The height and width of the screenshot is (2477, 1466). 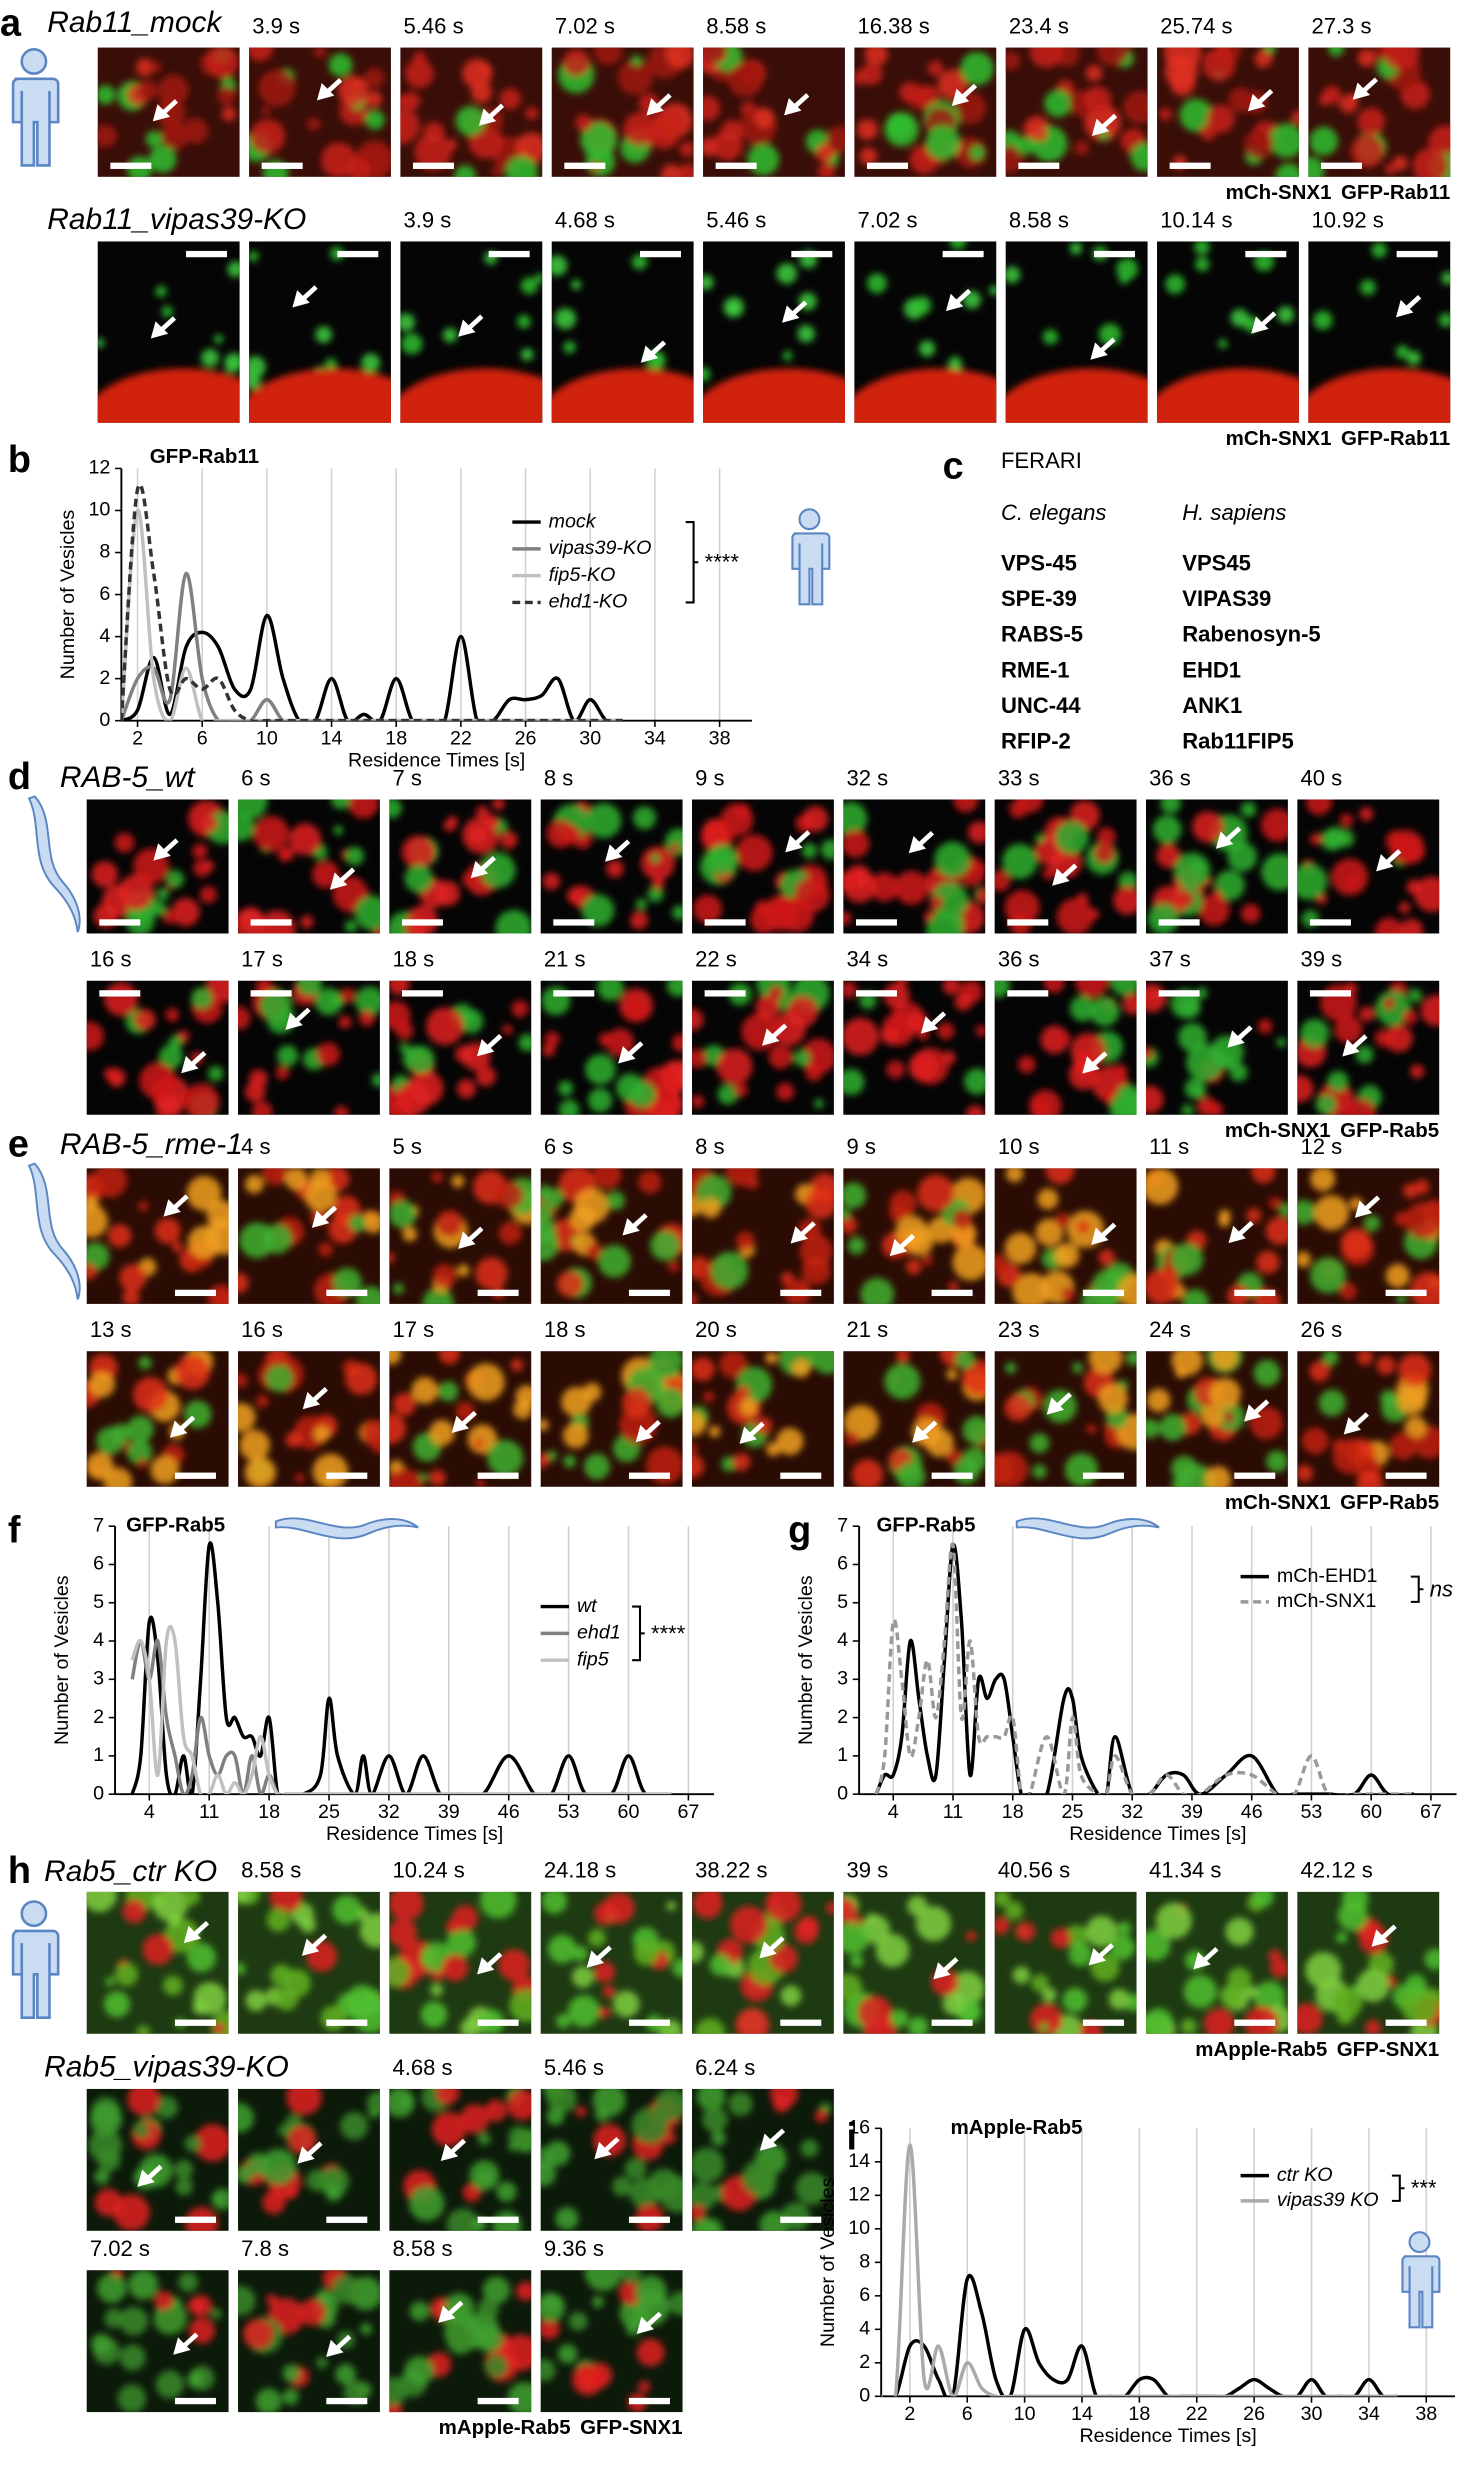 What do you see at coordinates (137, 738) in the screenshot?
I see `x-tick-label: 2` at bounding box center [137, 738].